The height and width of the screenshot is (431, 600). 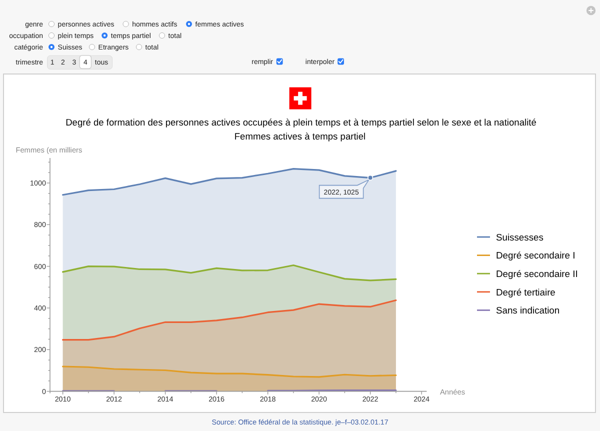 What do you see at coordinates (537, 273) in the screenshot?
I see `legend-label: Degré secondaire II` at bounding box center [537, 273].